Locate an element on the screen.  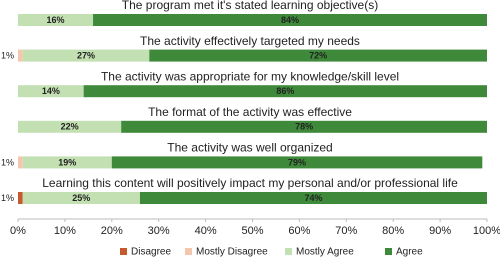
value-label: 19% is located at coordinates (67, 162).